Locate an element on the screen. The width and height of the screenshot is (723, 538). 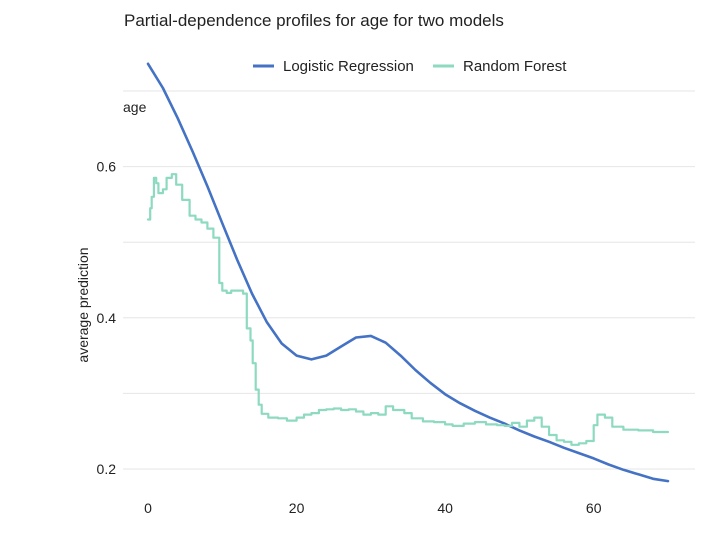
y-axis-ticks: 0.2 0.4 0.6 is located at coordinates (107, 318).